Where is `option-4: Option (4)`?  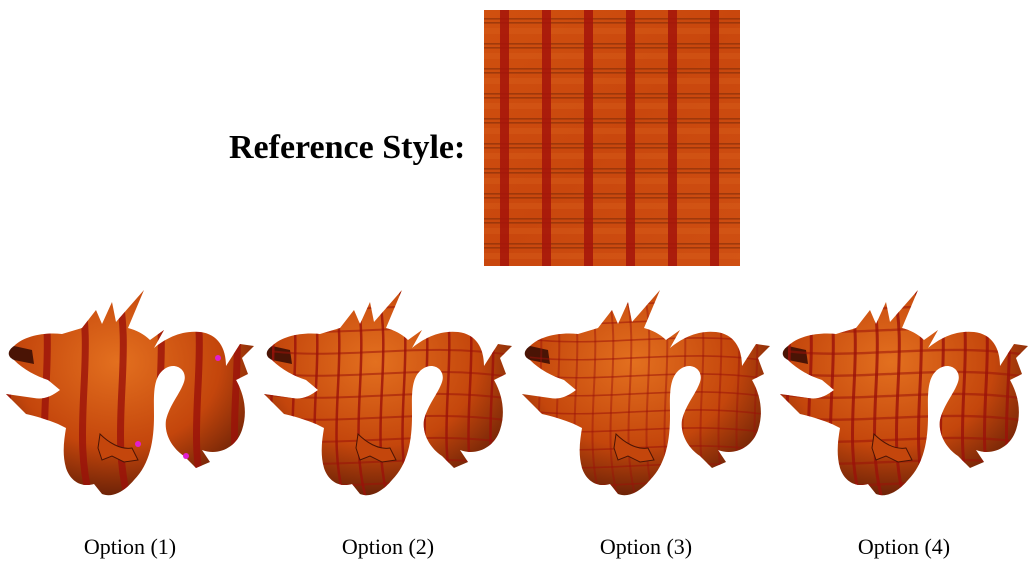
option-4: Option (4) is located at coordinates (903, 426).